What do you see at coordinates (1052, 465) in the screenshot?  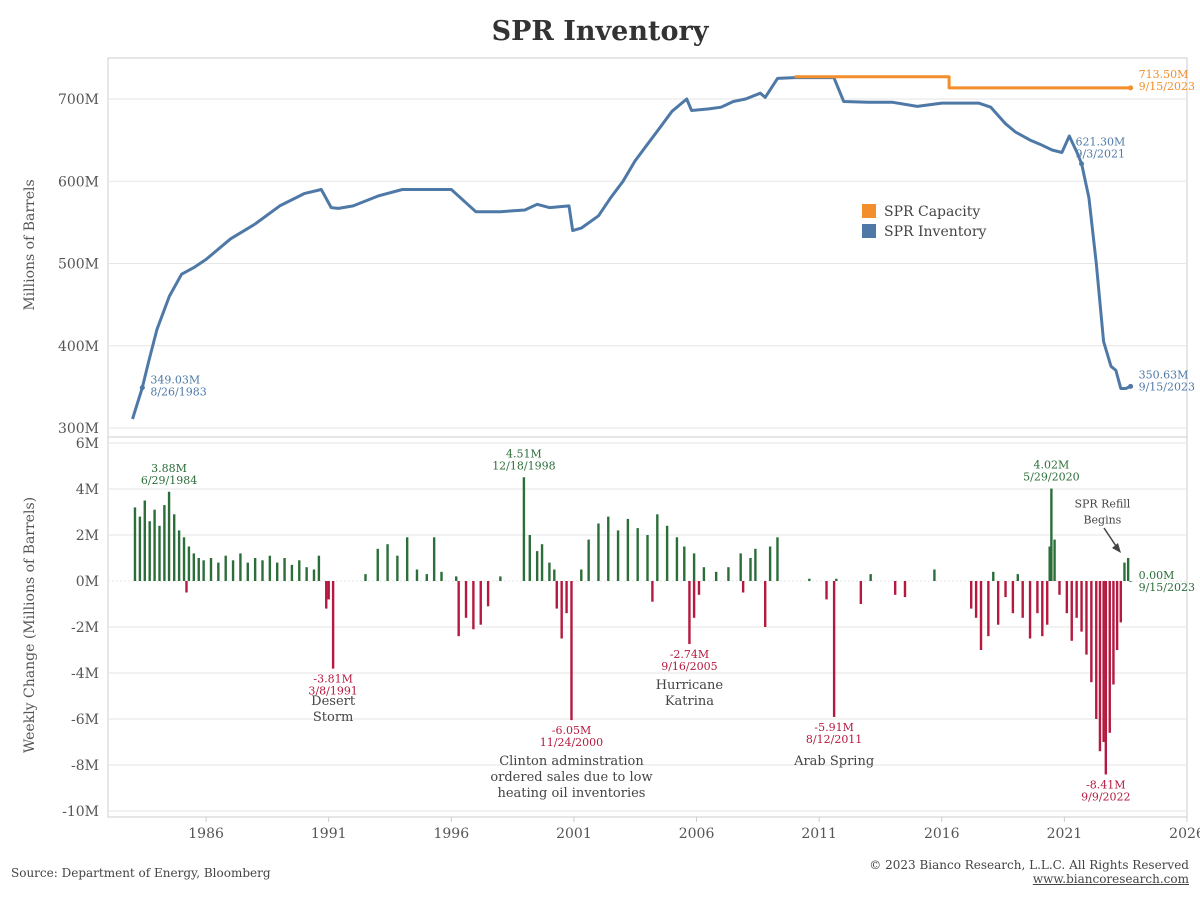 I see `annotation-value: 4.02M` at bounding box center [1052, 465].